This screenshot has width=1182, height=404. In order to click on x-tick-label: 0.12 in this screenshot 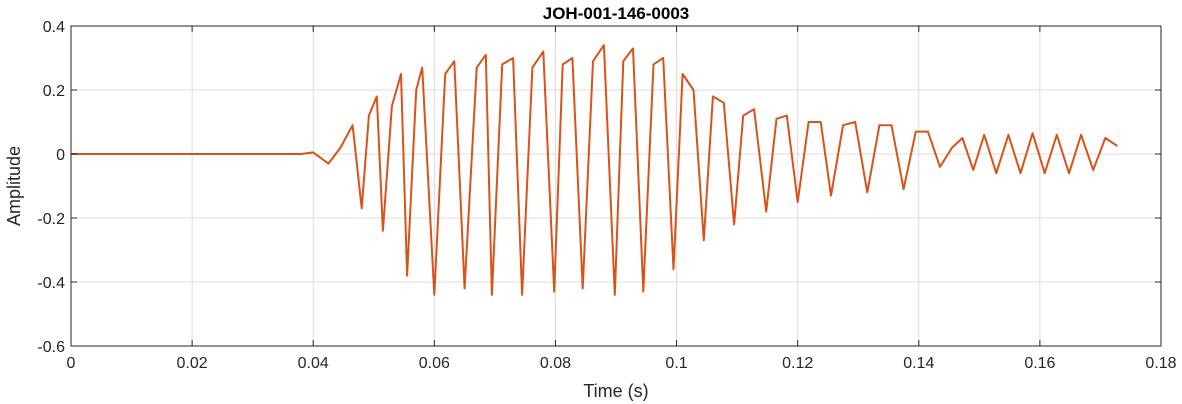, I will do `click(797, 363)`.